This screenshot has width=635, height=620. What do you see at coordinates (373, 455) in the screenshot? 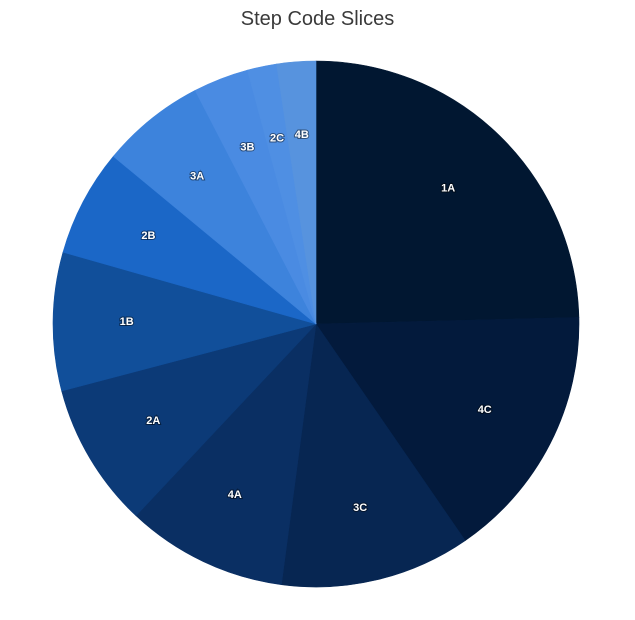
I see `pie-slice-3c` at bounding box center [373, 455].